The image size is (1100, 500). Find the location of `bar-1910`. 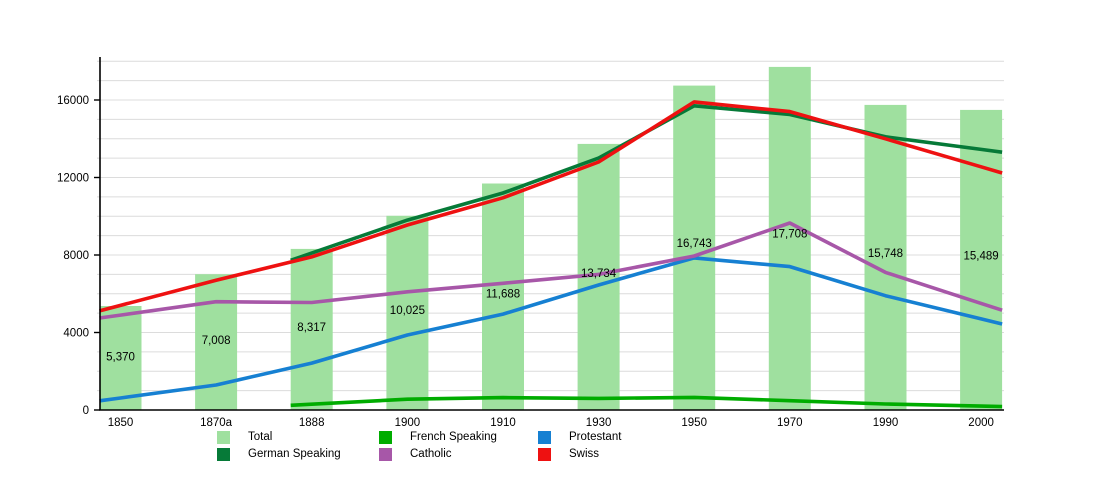

bar-1910 is located at coordinates (503, 296).